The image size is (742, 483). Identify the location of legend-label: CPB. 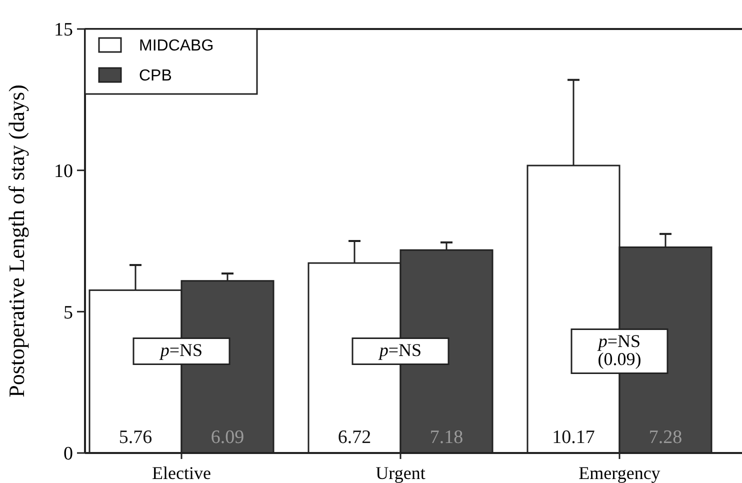
(155, 76).